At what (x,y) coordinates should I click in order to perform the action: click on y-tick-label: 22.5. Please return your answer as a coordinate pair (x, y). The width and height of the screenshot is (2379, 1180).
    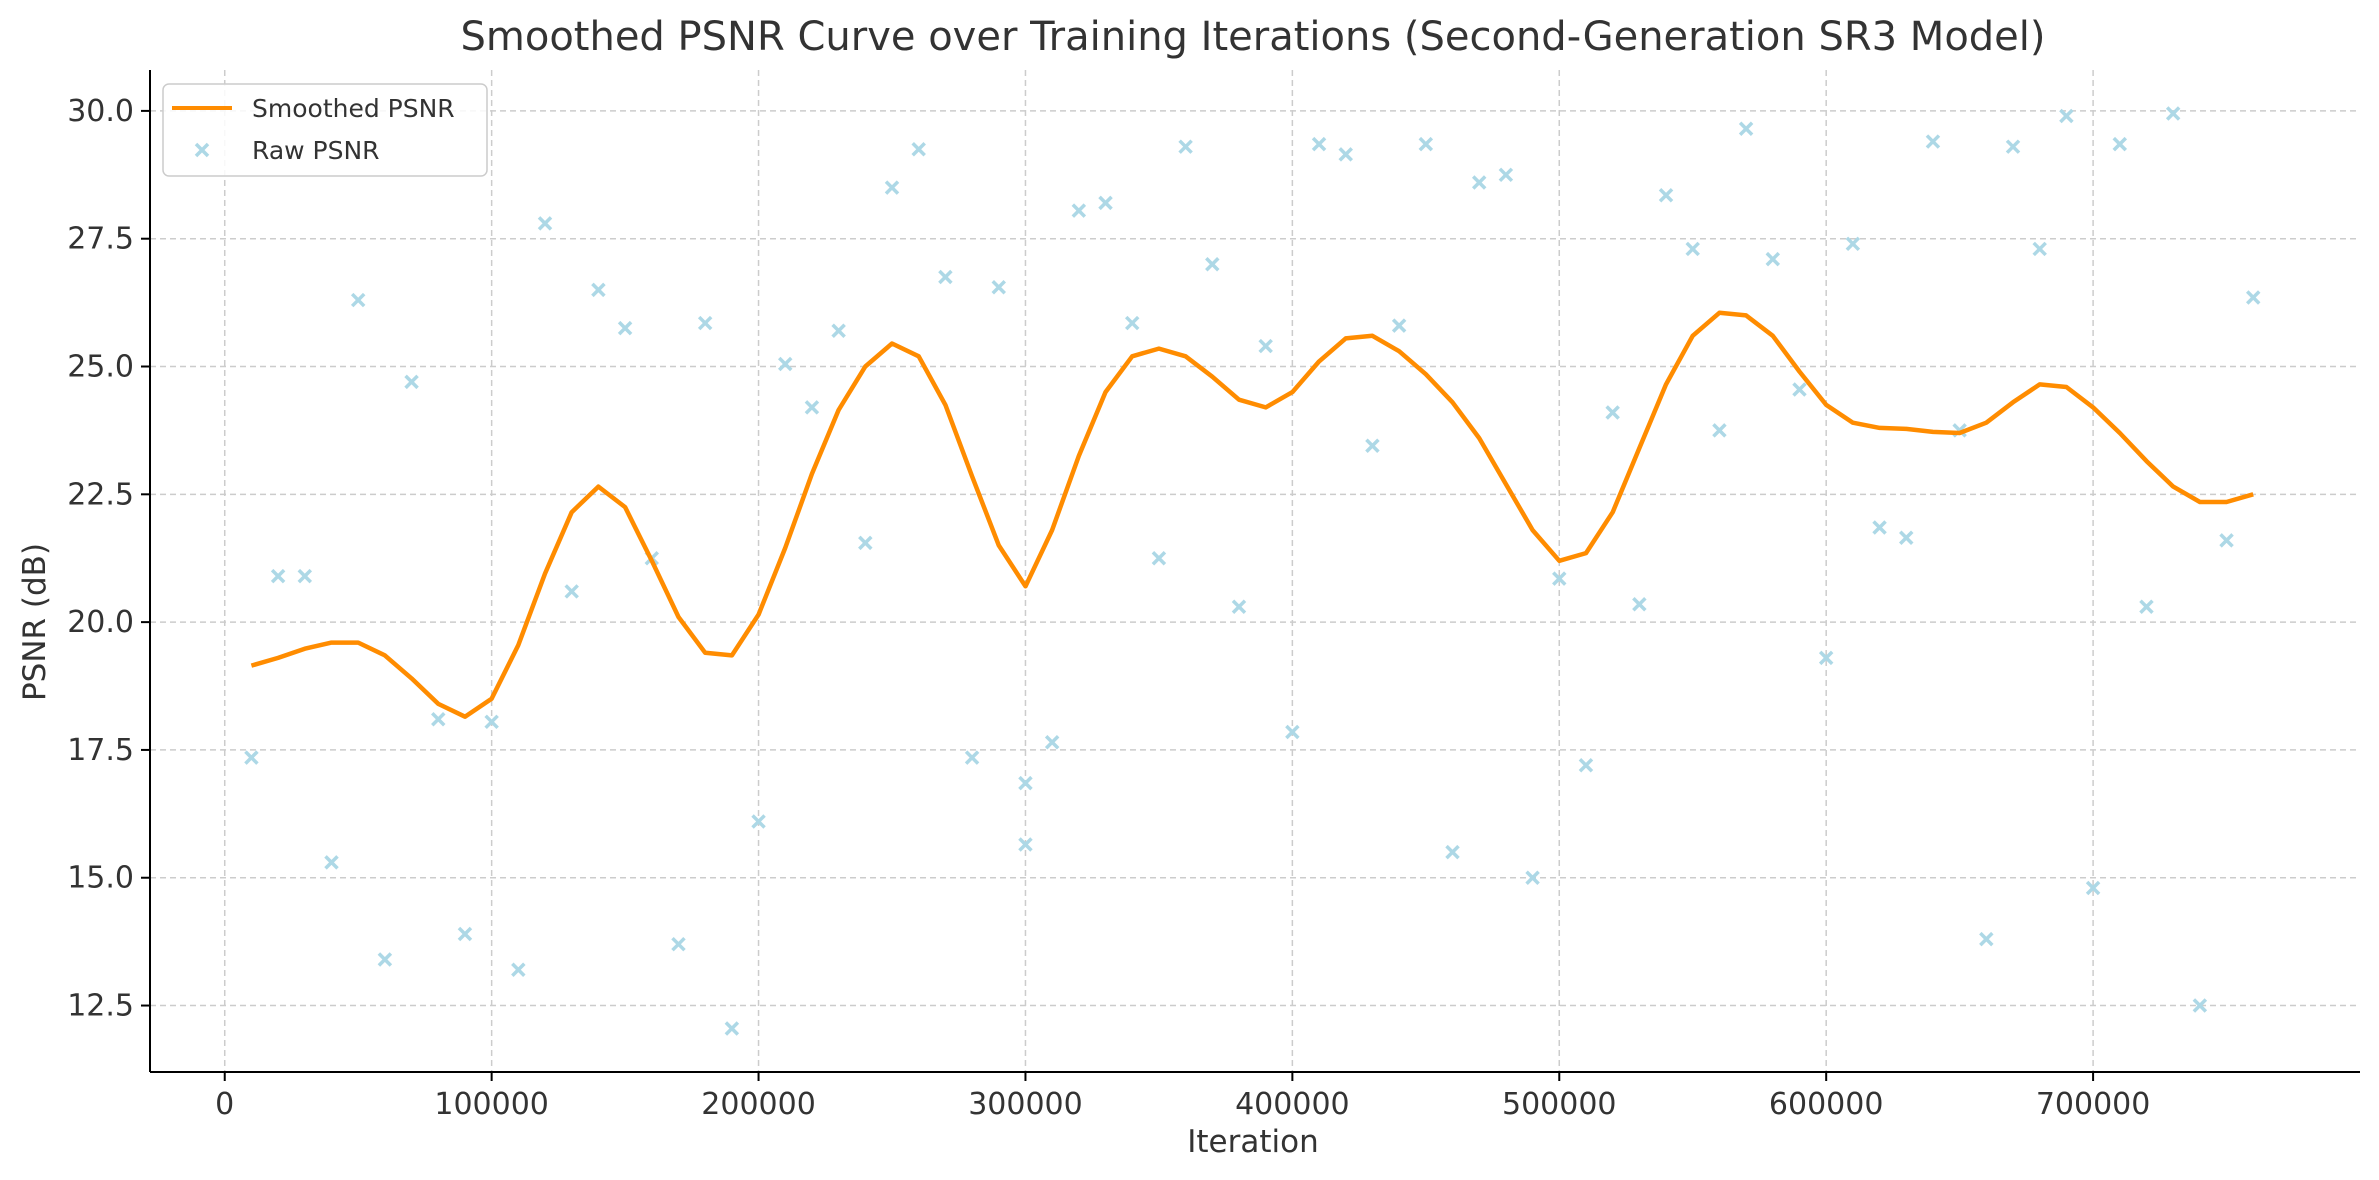
    Looking at the image, I should click on (100, 494).